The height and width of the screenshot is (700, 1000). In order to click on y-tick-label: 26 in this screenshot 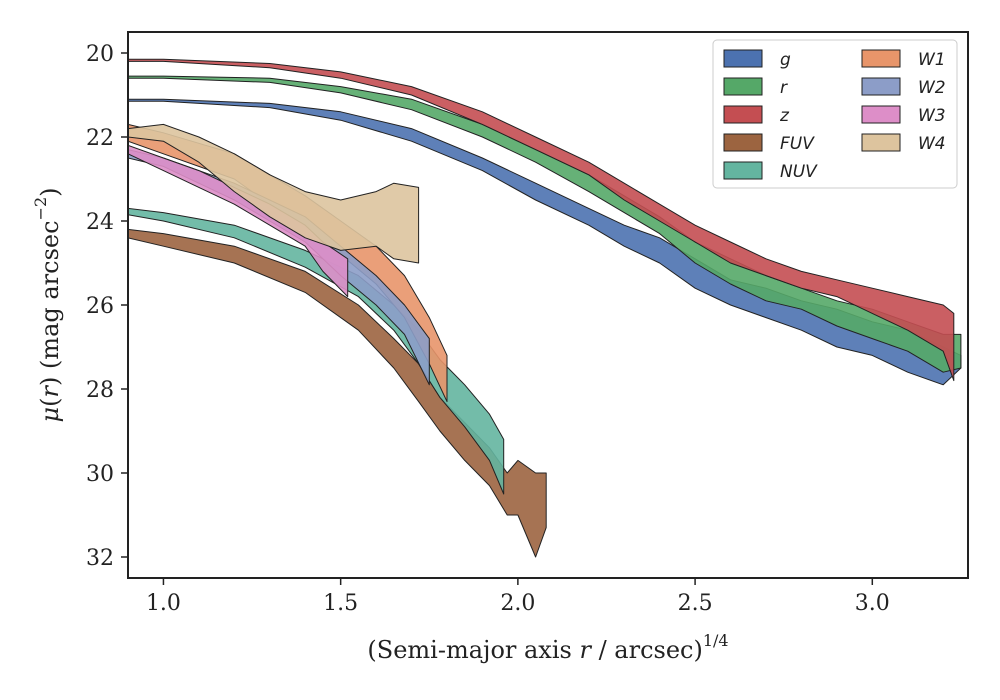, I will do `click(100, 306)`.